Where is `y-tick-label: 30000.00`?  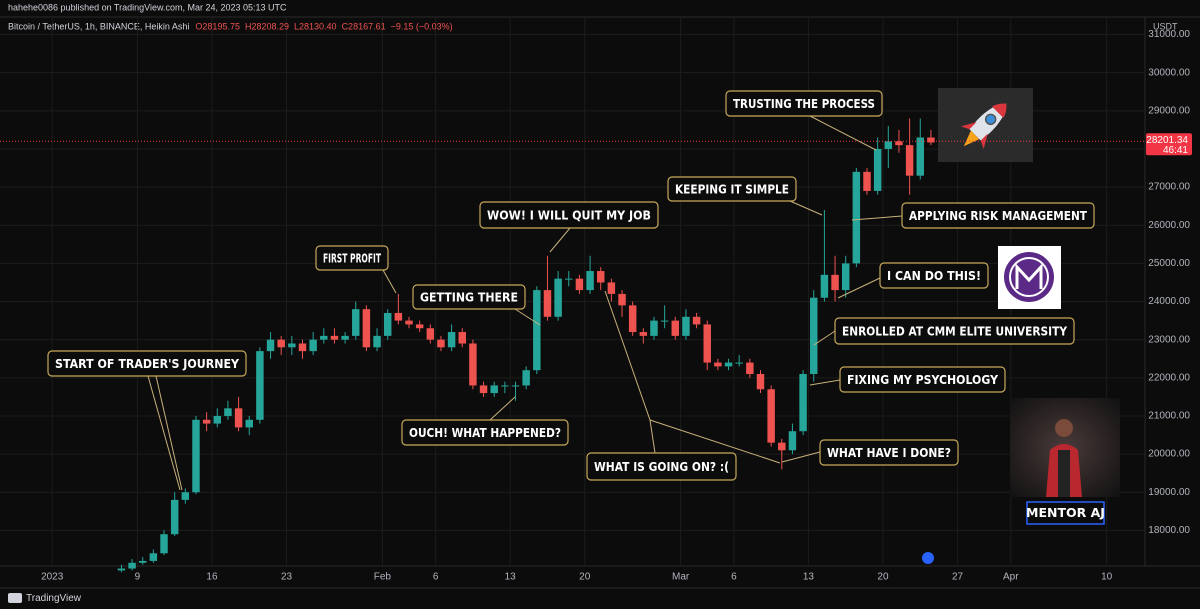
y-tick-label: 30000.00 is located at coordinates (1169, 72).